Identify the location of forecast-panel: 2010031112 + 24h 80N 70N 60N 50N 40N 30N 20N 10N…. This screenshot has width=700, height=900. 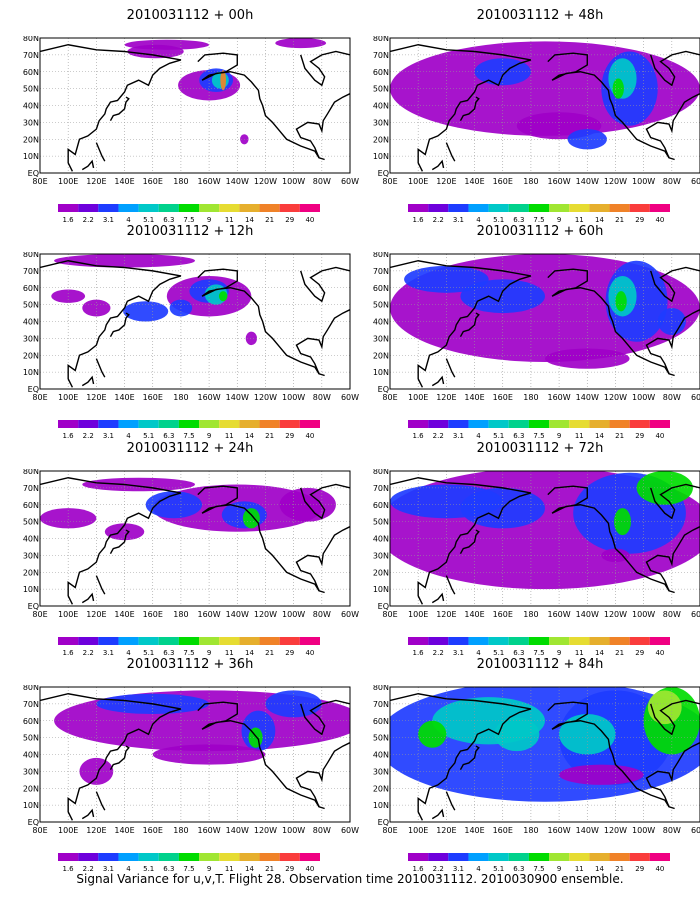
(190, 550).